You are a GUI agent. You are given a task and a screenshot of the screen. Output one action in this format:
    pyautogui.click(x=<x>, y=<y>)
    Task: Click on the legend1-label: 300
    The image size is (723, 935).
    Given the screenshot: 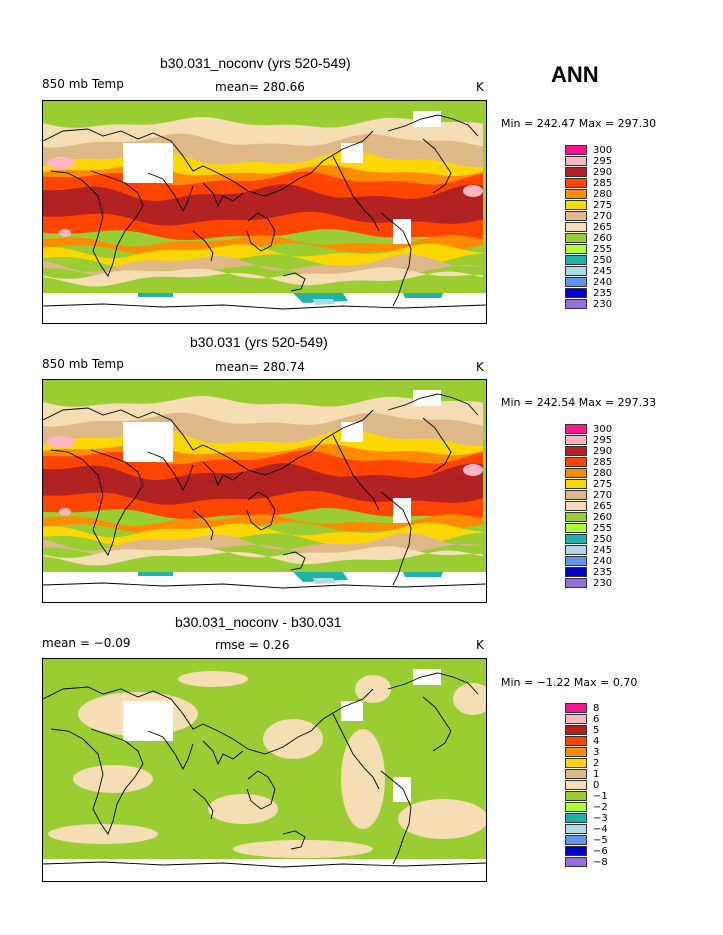 What is the action you would take?
    pyautogui.click(x=603, y=150)
    